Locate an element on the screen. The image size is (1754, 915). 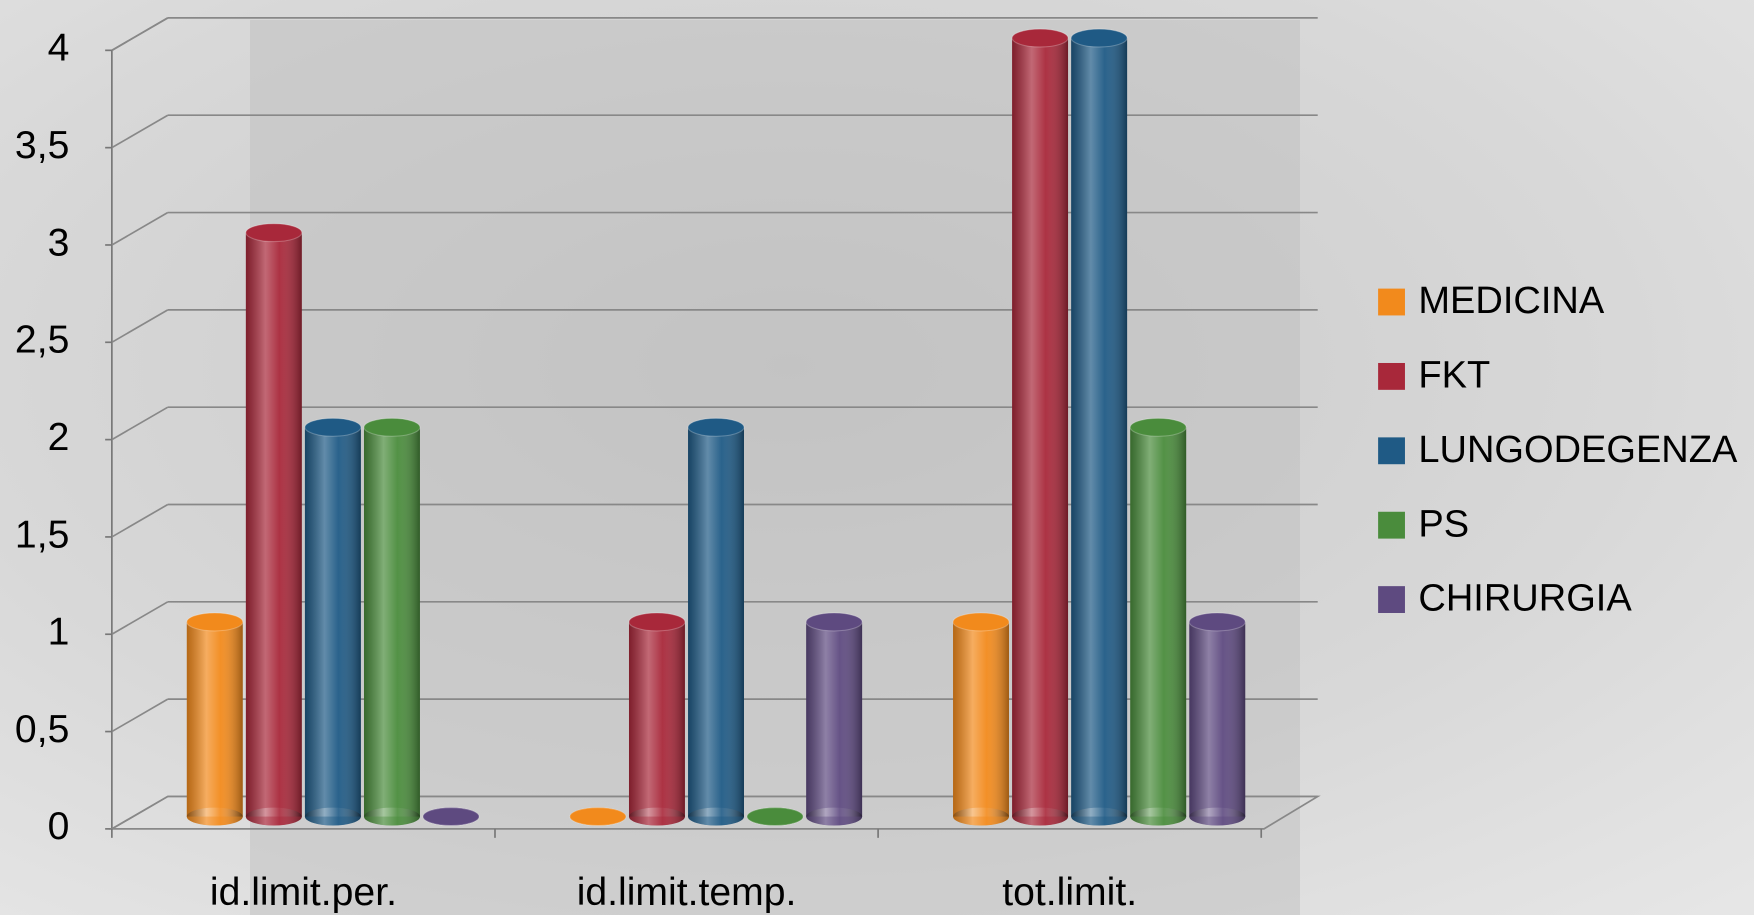
x-tick-label: tot.limit. is located at coordinates (1069, 892).